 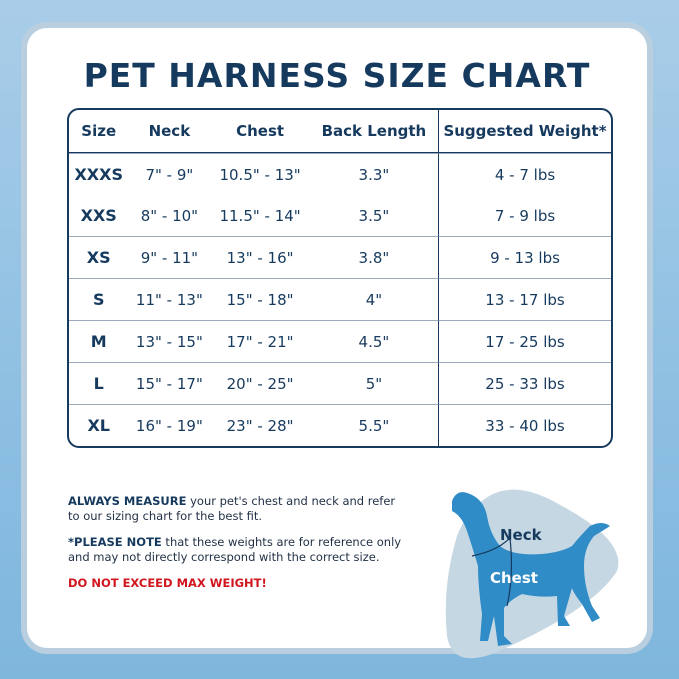 I want to click on cell-chest: 15" - 18", so click(x=260, y=299).